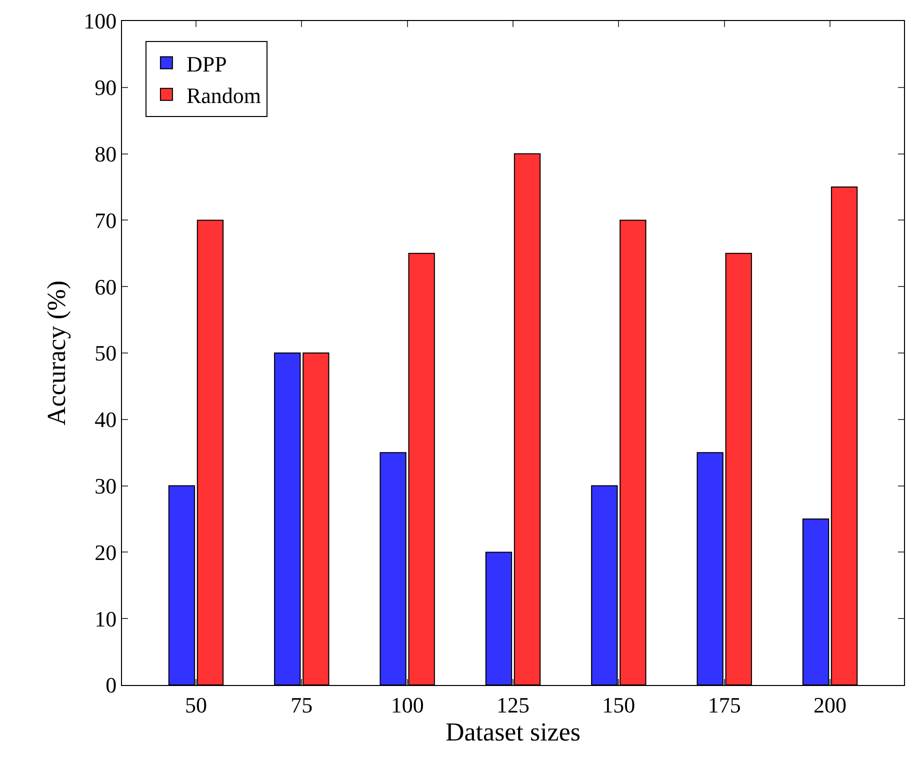  Describe the element at coordinates (195, 705) in the screenshot. I see `x-tick-label: 50` at that location.